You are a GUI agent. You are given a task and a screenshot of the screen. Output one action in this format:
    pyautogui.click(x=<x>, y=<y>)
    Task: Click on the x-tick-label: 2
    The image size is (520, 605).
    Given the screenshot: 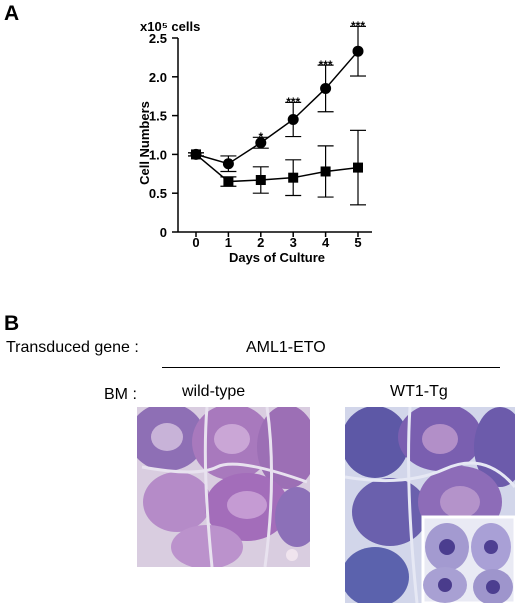 What is the action you would take?
    pyautogui.click(x=260, y=242)
    